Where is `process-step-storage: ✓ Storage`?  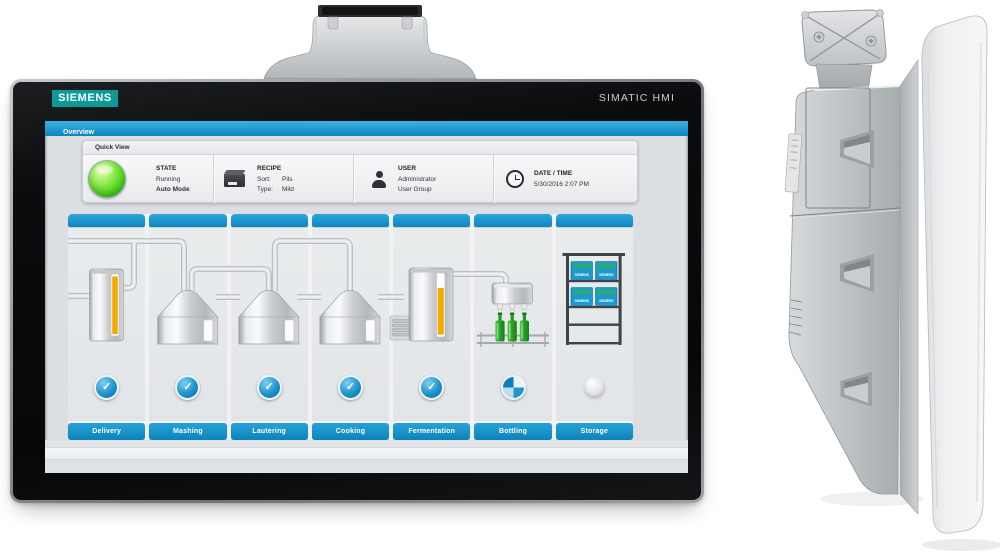 process-step-storage: ✓ Storage is located at coordinates (594, 327).